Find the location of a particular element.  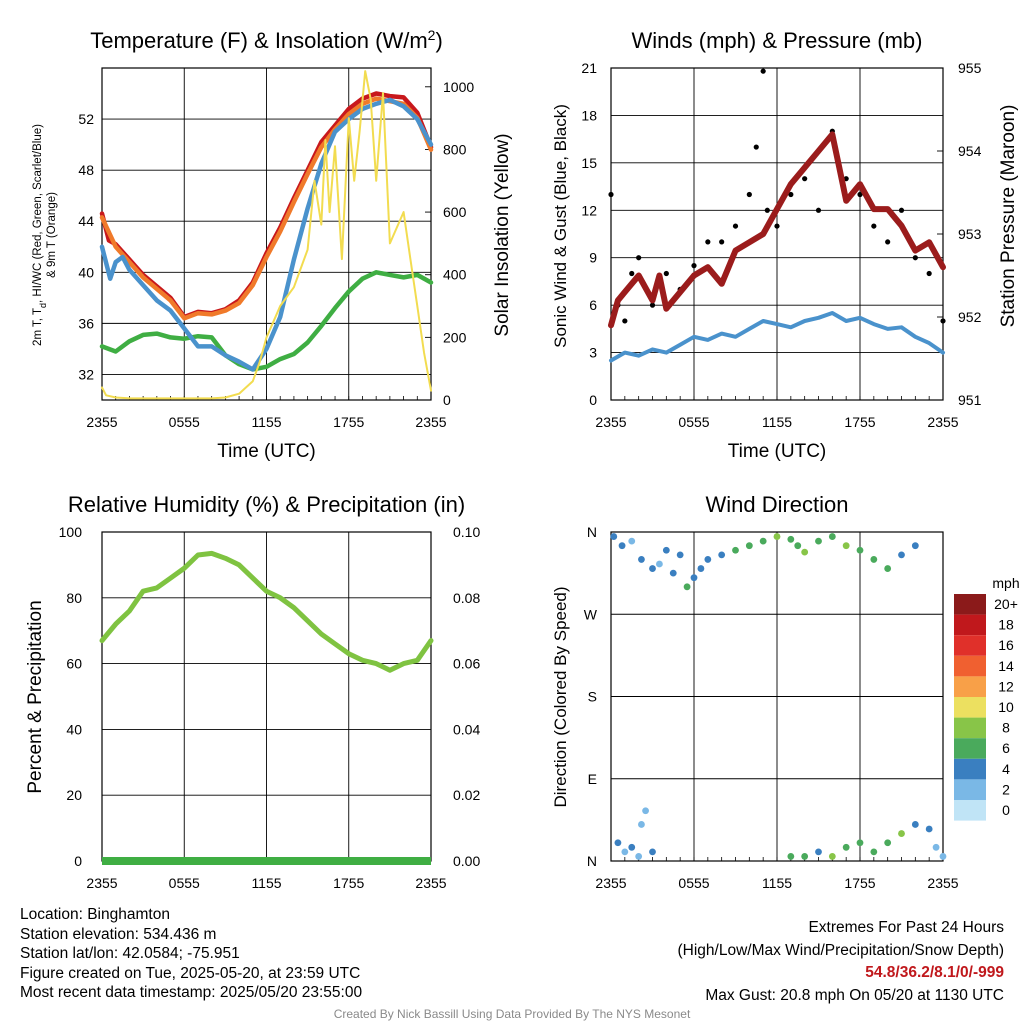

y-tick-label: 20 is located at coordinates (74, 795).